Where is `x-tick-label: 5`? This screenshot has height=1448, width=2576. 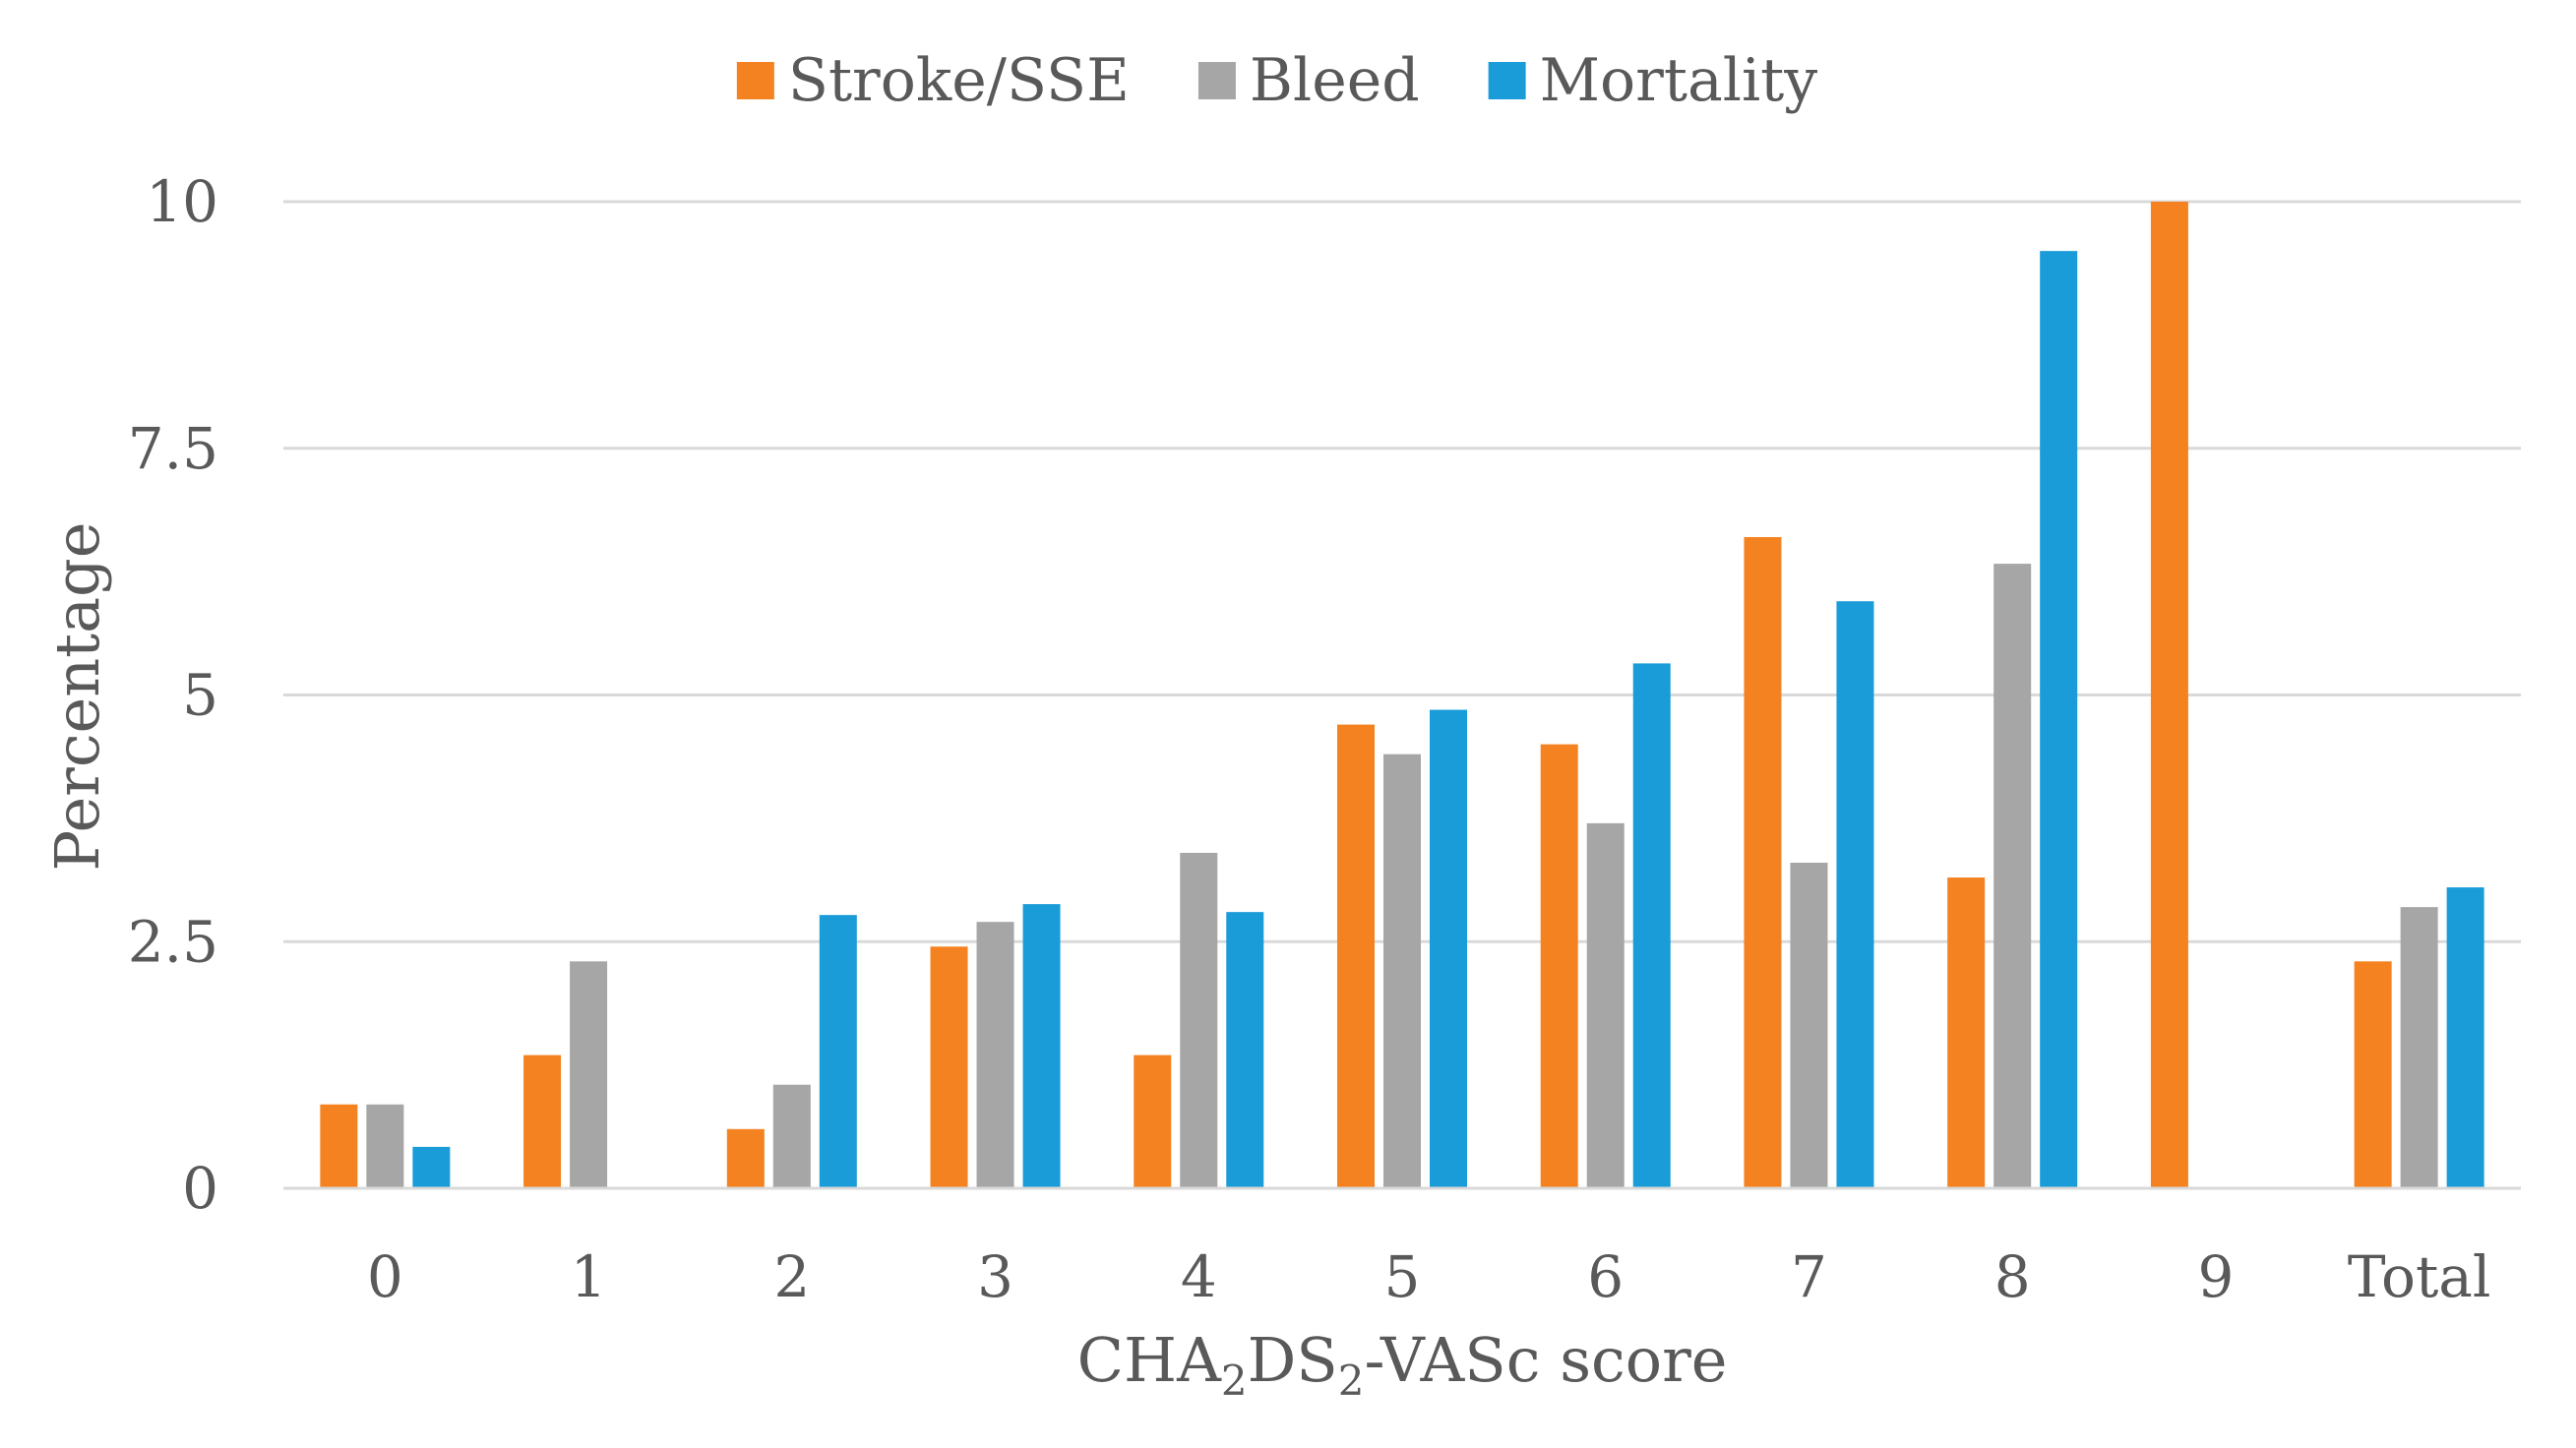 x-tick-label: 5 is located at coordinates (1402, 1277).